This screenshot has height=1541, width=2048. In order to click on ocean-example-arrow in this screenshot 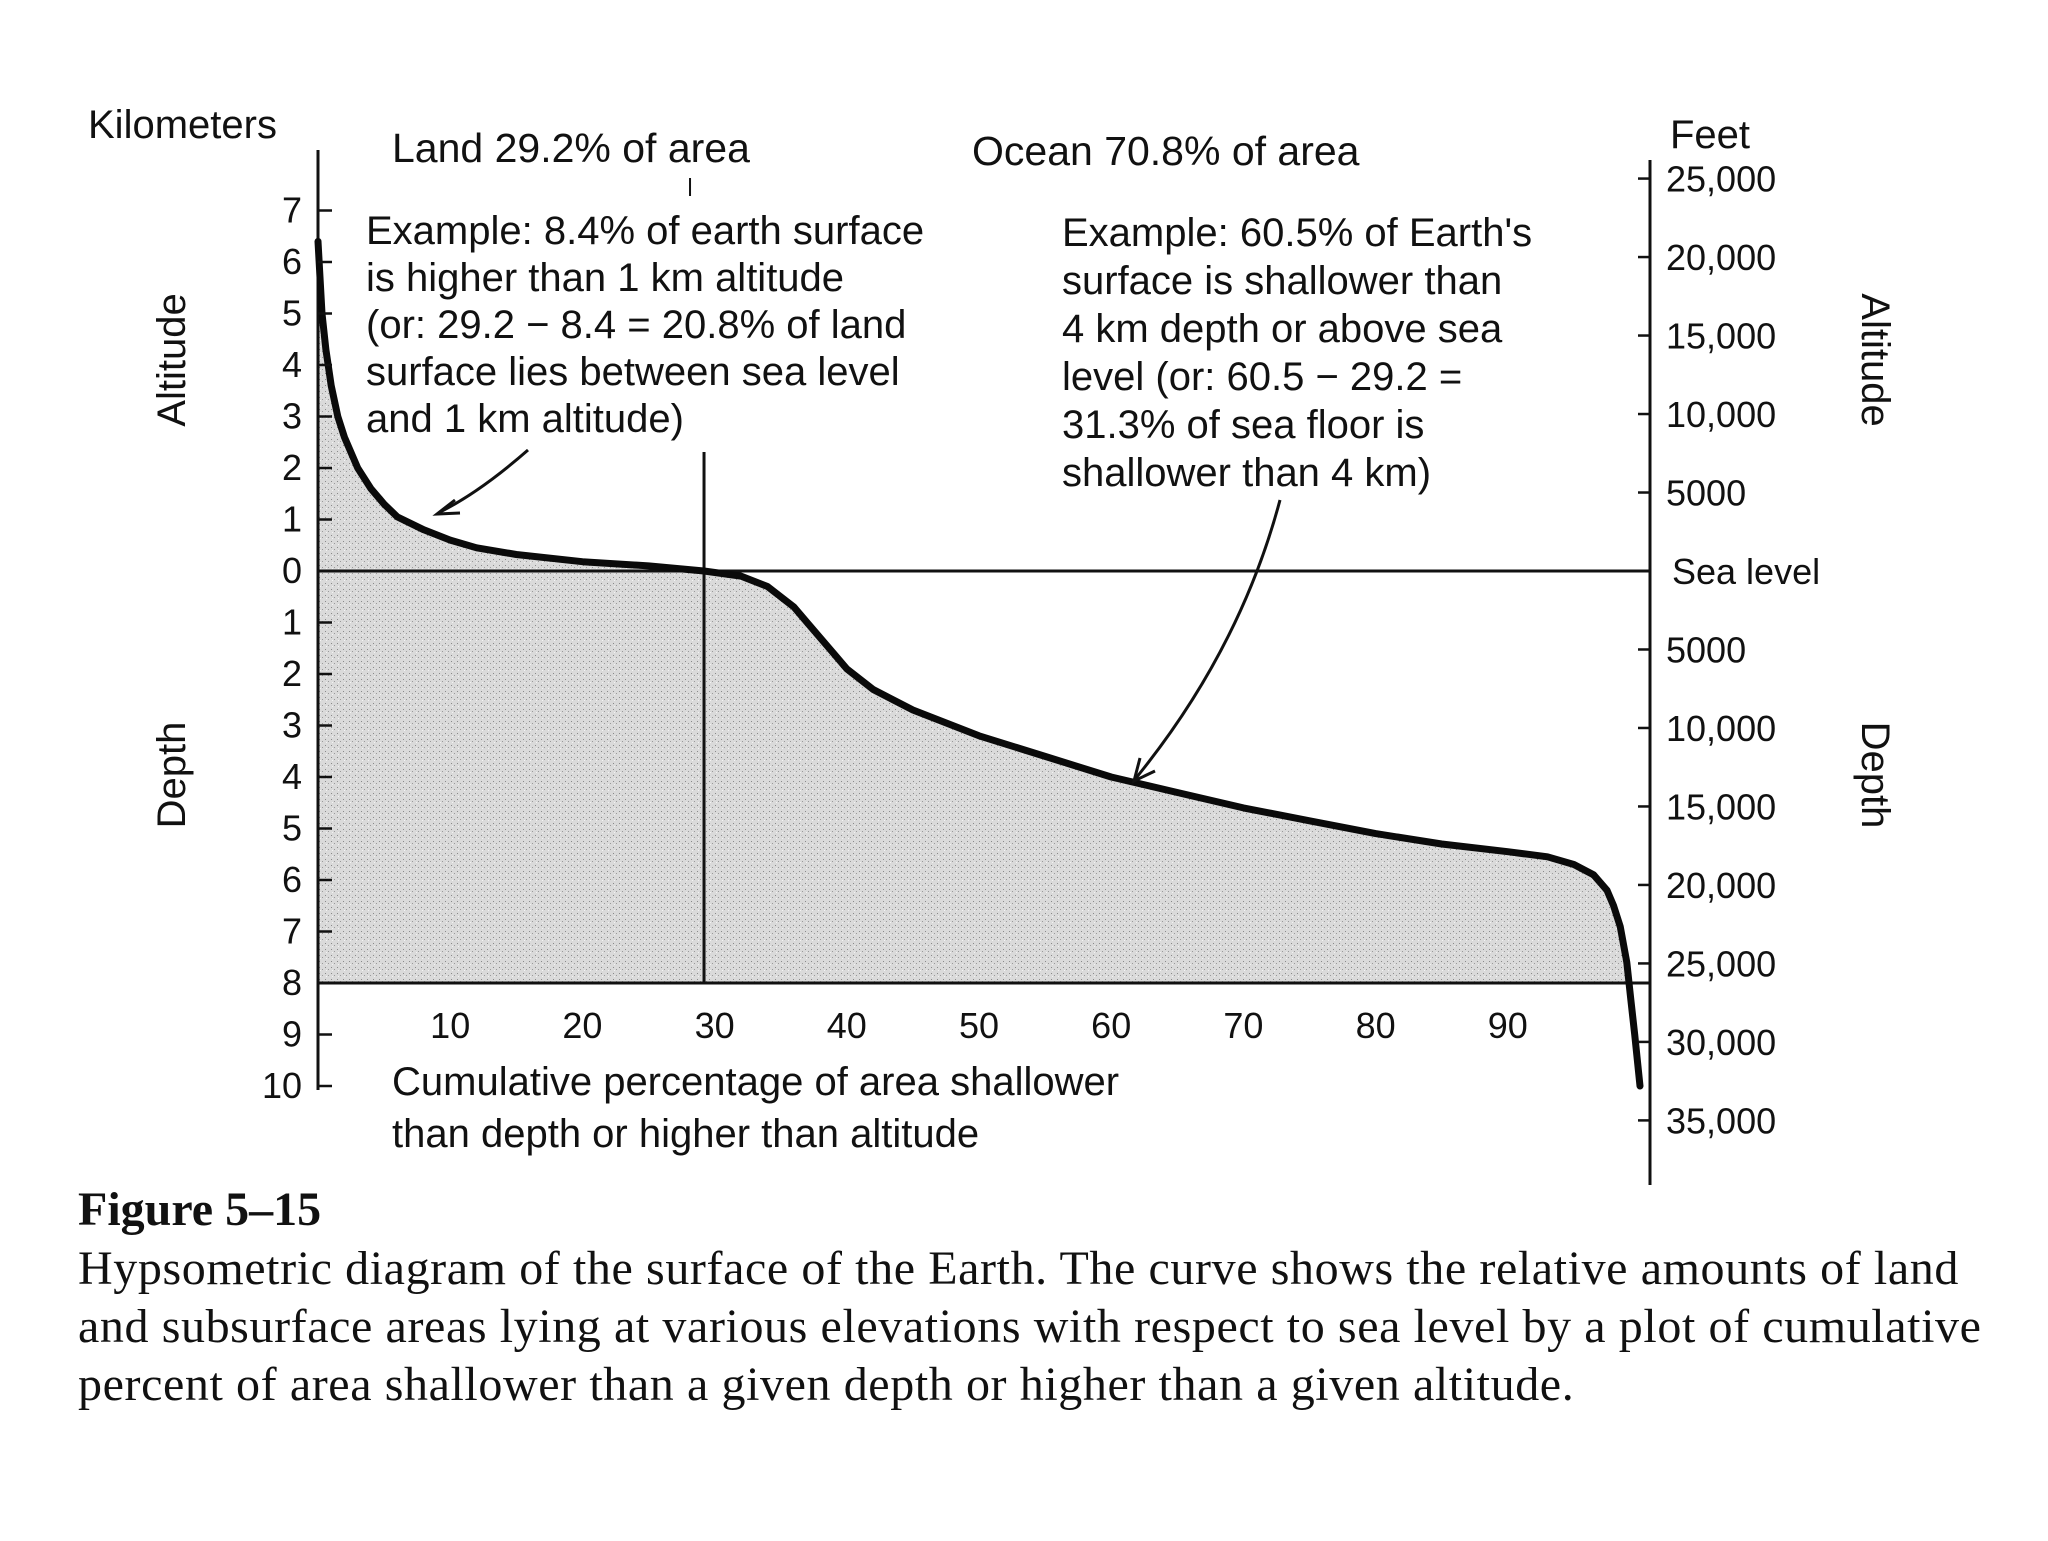, I will do `click(1208, 639)`.